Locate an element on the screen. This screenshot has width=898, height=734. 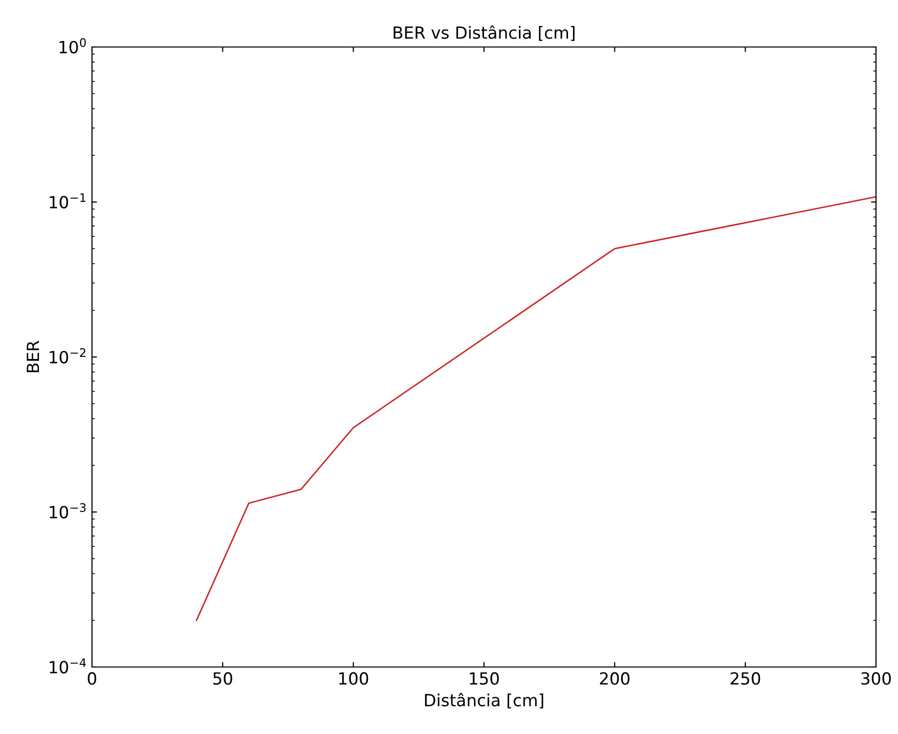
chart-title: BER vs Distância [cm] is located at coordinates (484, 33).